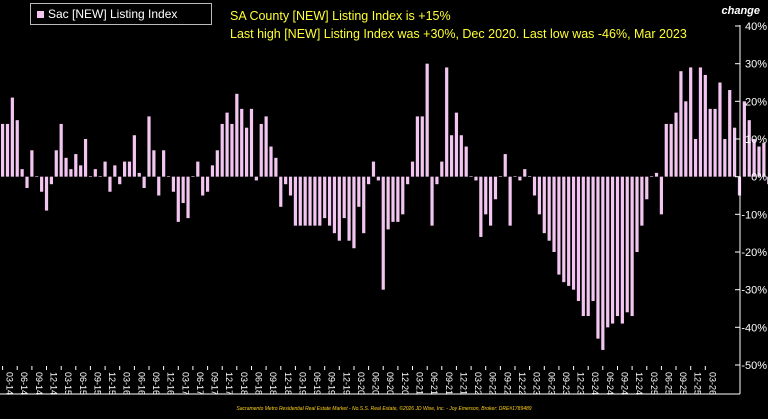 This screenshot has width=768, height=419. I want to click on x-tick-label: 03-25, so click(654, 383).